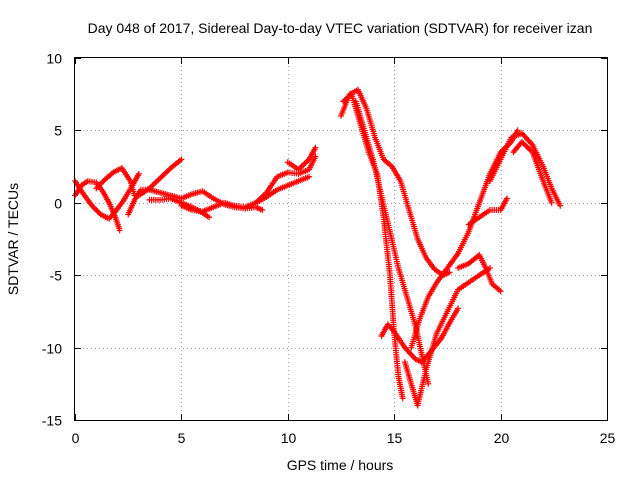 Image resolution: width=640 pixels, height=480 pixels. I want to click on data-series-arc9, so click(301, 158).